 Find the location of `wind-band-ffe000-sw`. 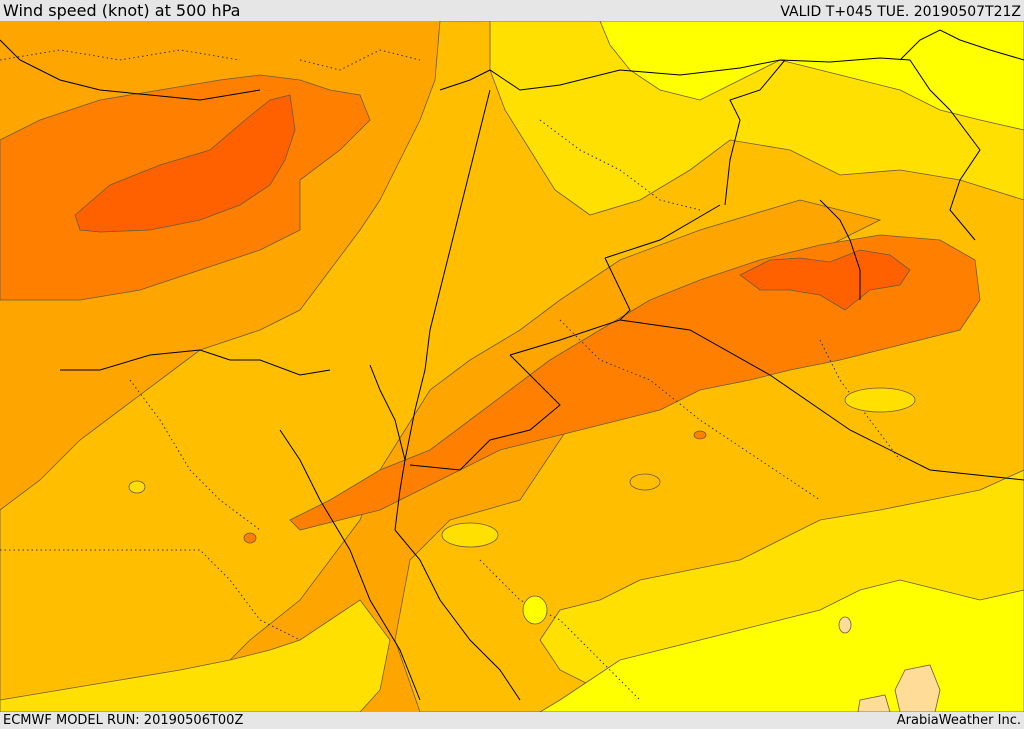

wind-band-ffe000-sw is located at coordinates (195, 655).